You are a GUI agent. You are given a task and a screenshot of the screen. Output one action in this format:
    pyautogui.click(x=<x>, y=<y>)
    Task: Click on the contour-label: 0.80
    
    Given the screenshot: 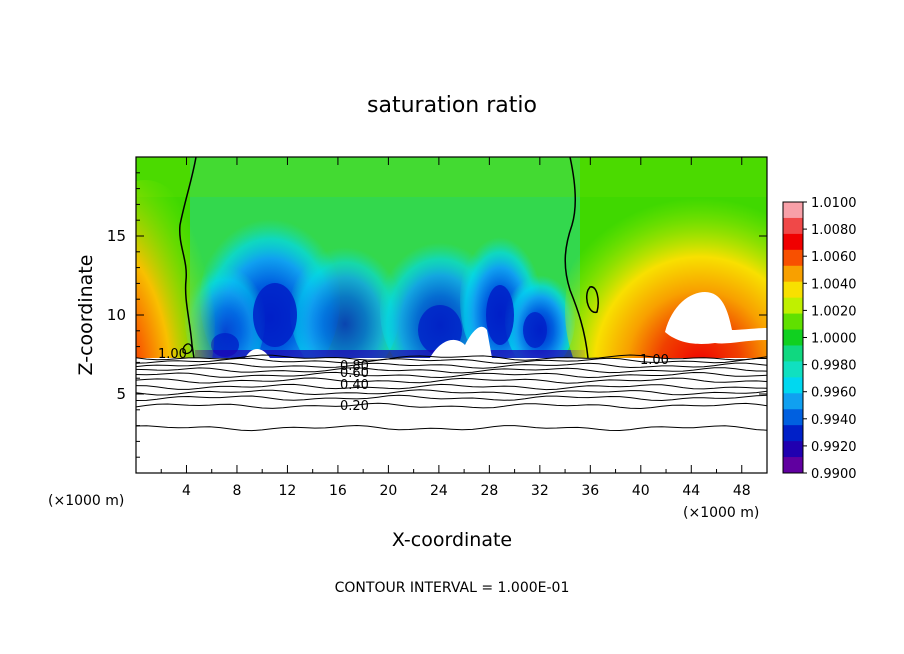 What is the action you would take?
    pyautogui.click(x=354, y=366)
    